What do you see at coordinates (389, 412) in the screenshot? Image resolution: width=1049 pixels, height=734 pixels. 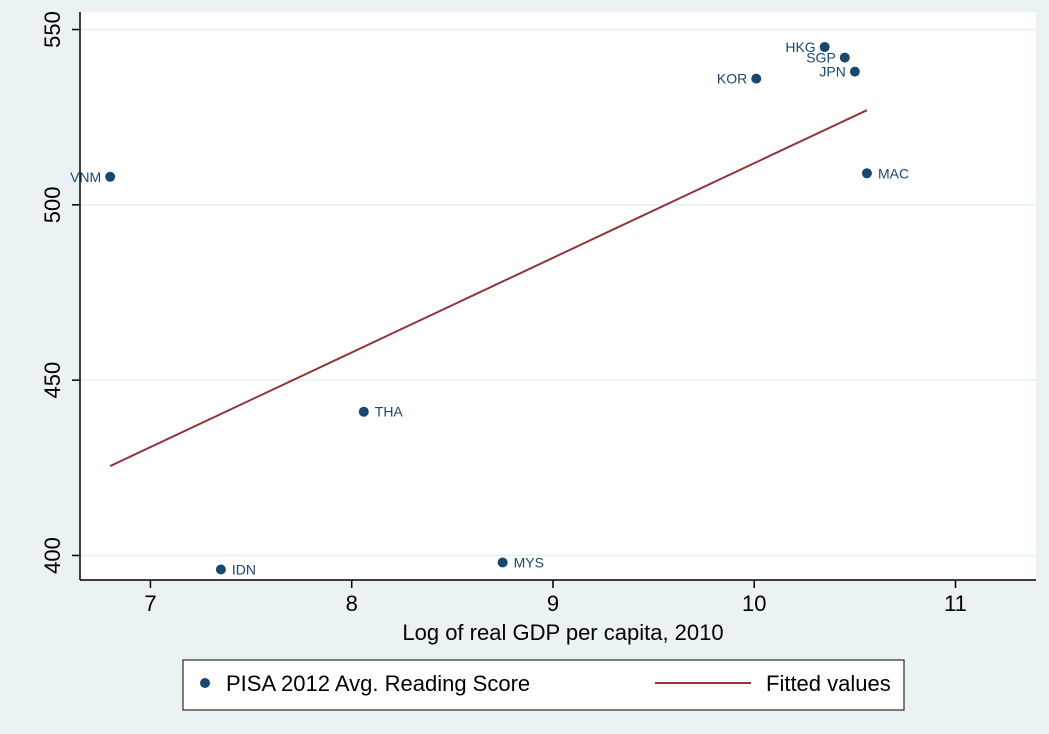 I see `point-label-tha: THA` at bounding box center [389, 412].